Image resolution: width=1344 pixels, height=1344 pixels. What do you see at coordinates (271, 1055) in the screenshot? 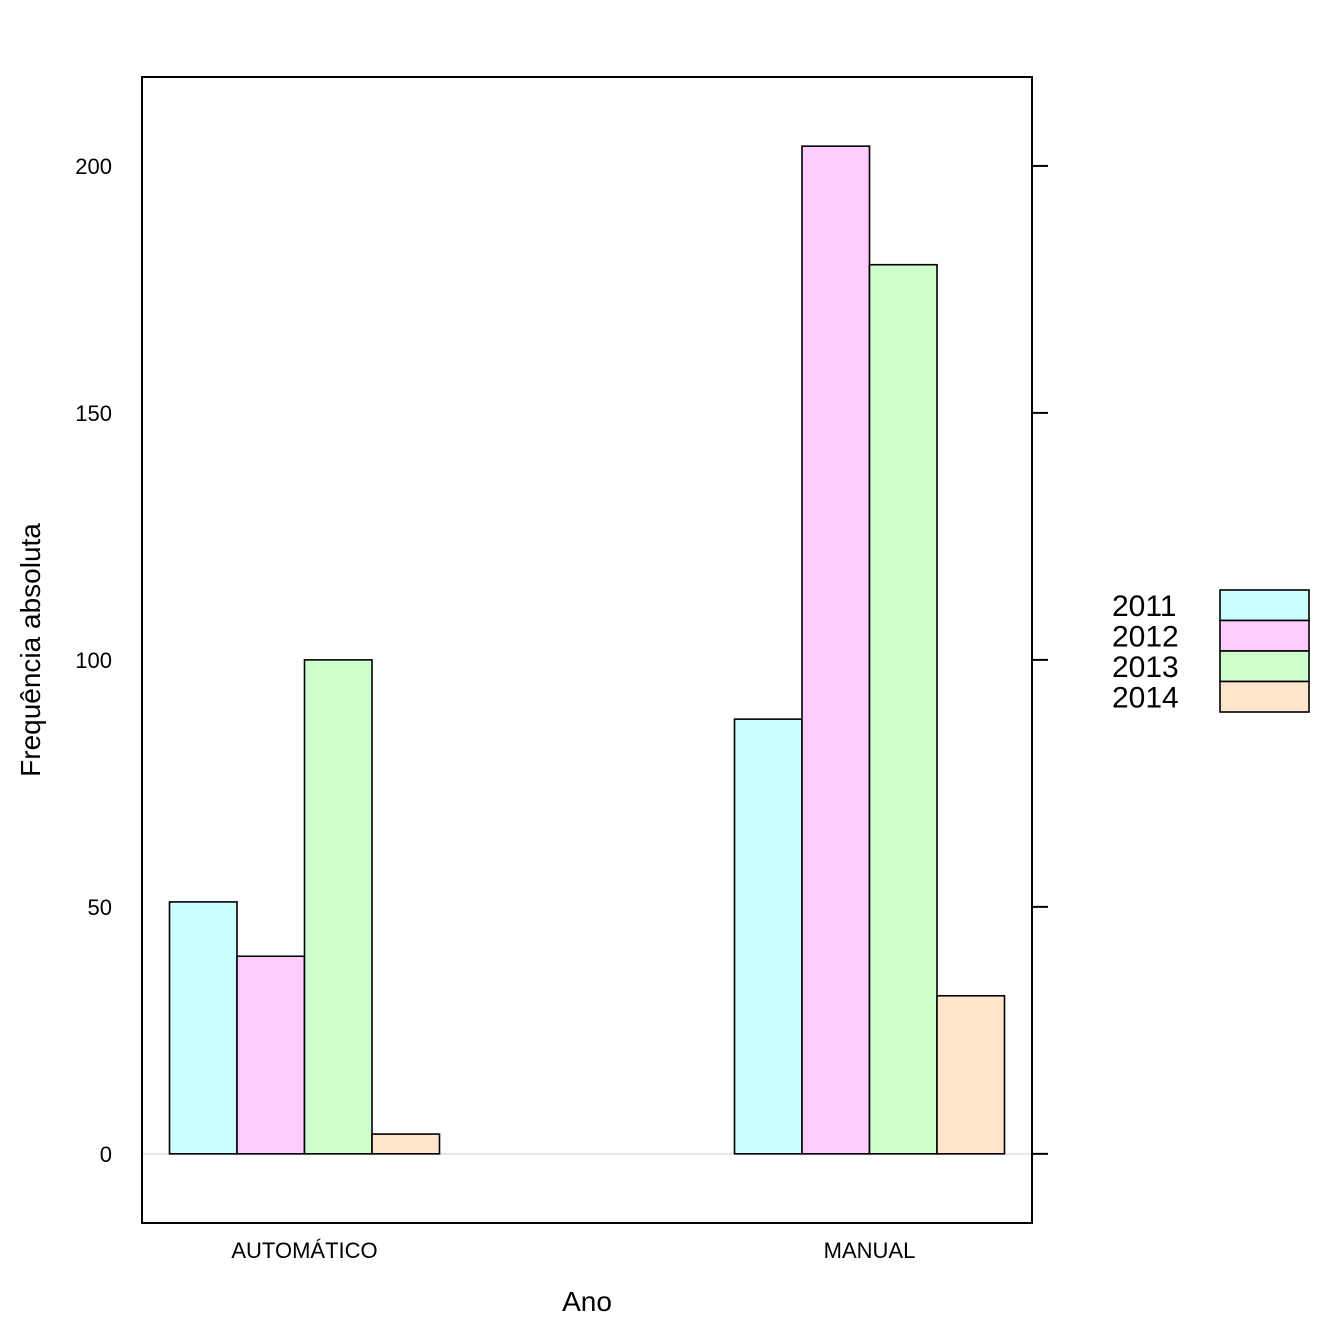
I see `bar-automático-2012` at bounding box center [271, 1055].